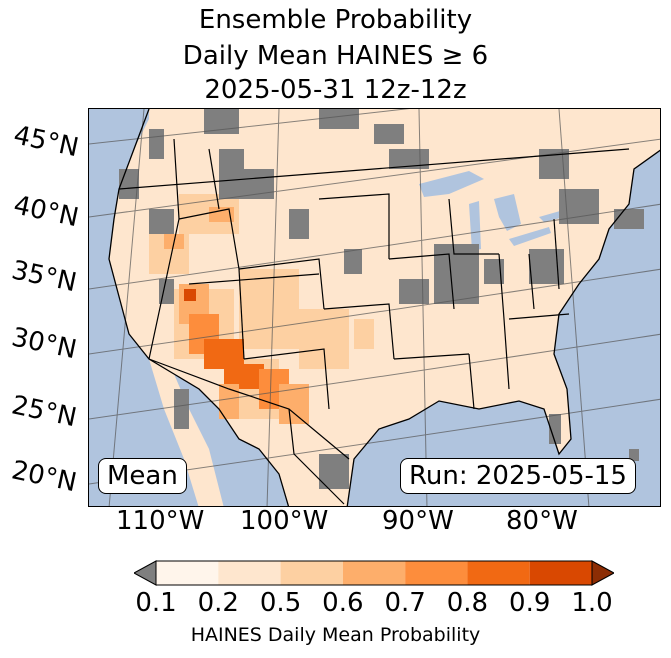 This screenshot has height=658, width=671. What do you see at coordinates (418, 521) in the screenshot?
I see `lon-label-90: 90°W` at bounding box center [418, 521].